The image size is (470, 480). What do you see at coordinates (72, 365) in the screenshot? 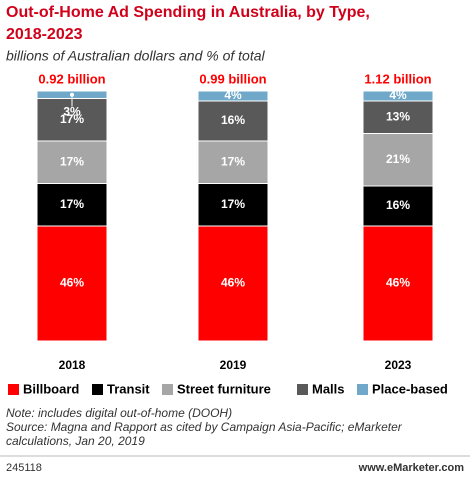
I see `x-tick-label: 2018` at bounding box center [72, 365].